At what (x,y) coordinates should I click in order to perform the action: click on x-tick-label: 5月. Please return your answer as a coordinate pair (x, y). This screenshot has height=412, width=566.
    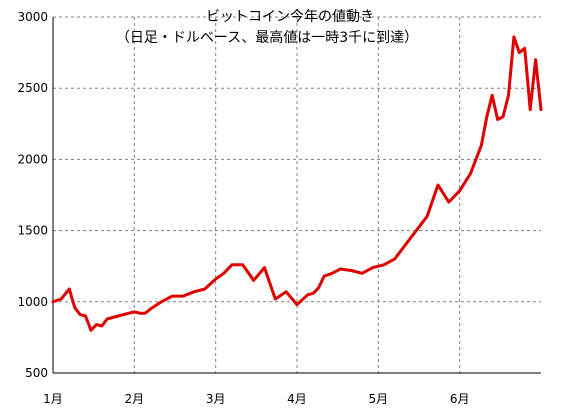
    Looking at the image, I should click on (379, 399).